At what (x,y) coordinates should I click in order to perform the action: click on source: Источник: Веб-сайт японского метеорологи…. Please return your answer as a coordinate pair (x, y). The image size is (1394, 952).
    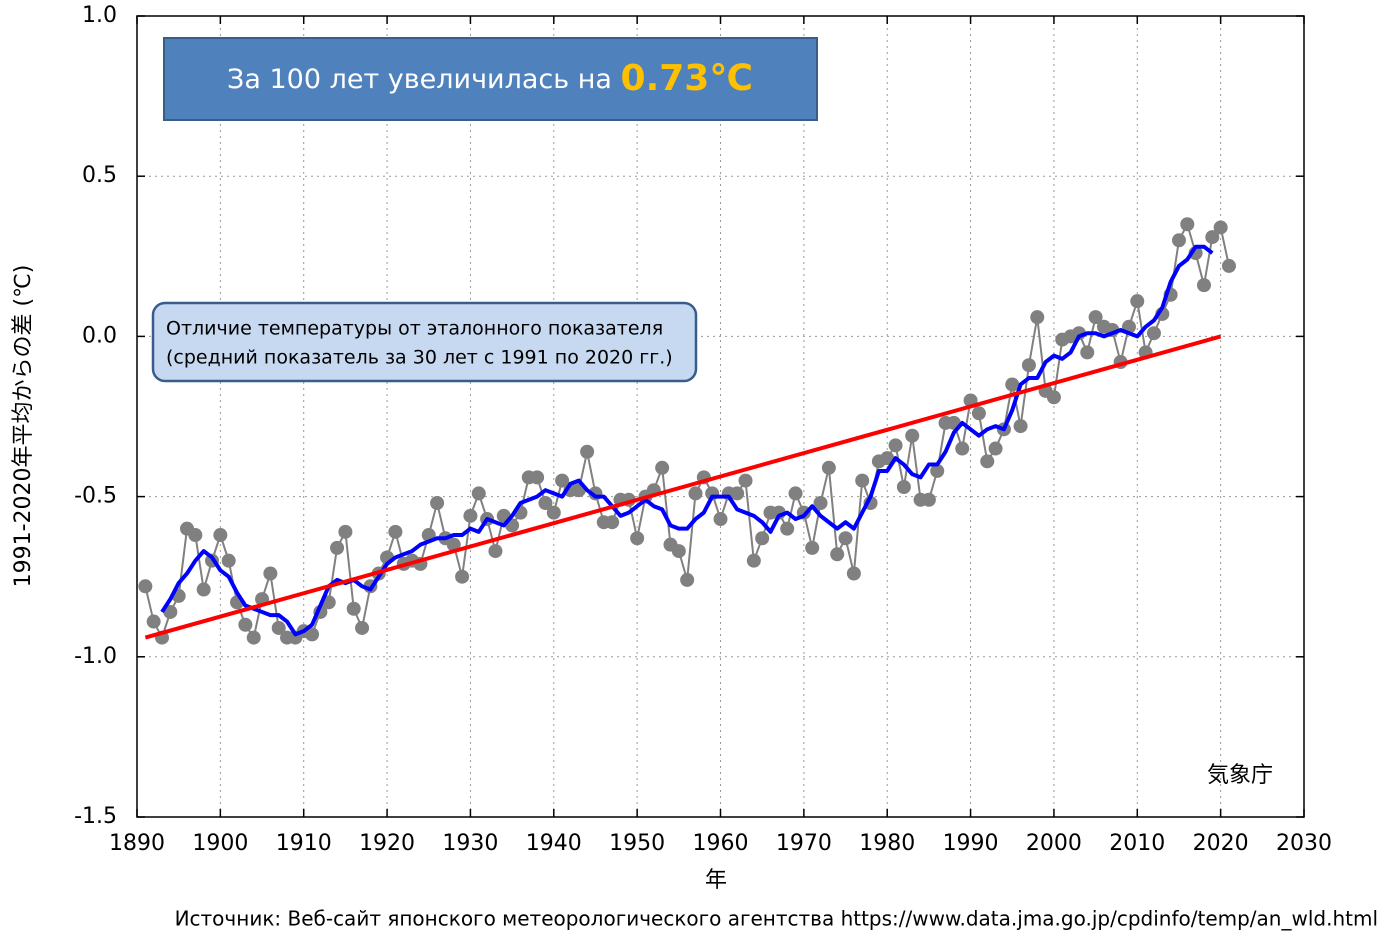
    Looking at the image, I should click on (776, 919).